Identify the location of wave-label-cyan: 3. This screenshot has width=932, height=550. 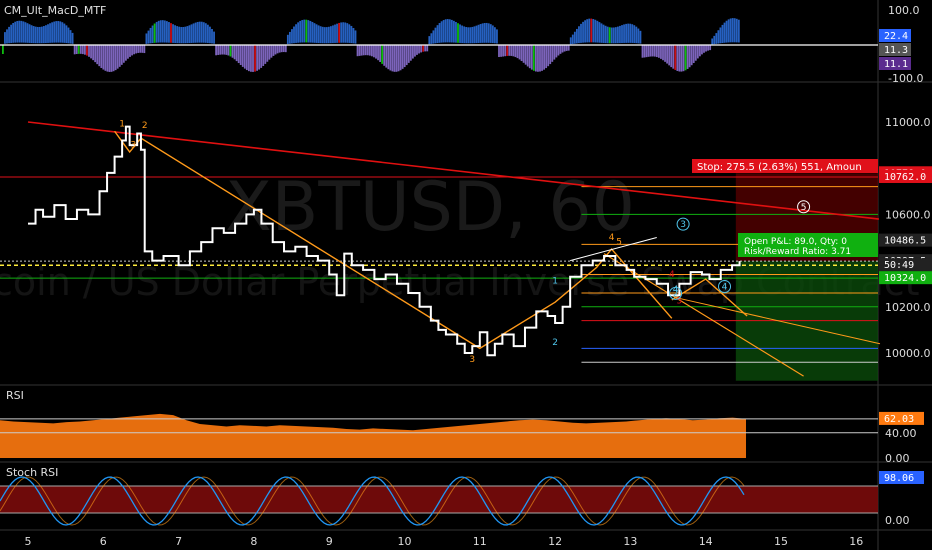
(683, 225).